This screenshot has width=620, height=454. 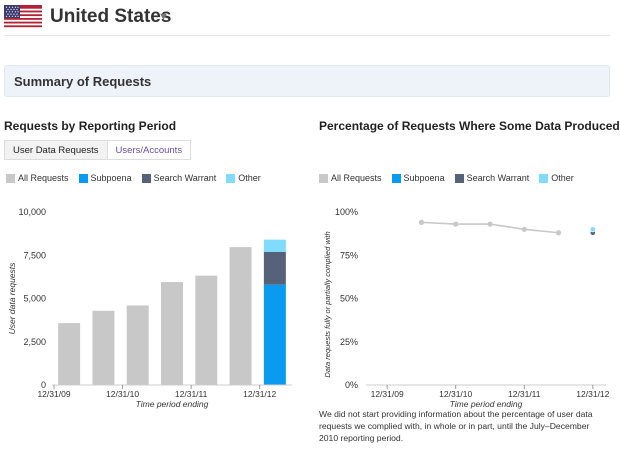 What do you see at coordinates (34, 299) in the screenshot?
I see `y-tick-label: 5,000` at bounding box center [34, 299].